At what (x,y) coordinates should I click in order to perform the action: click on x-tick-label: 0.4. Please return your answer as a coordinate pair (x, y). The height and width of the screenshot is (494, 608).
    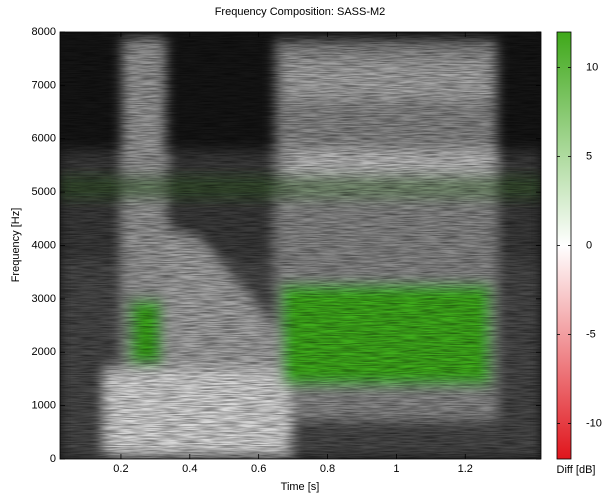
    Looking at the image, I should click on (189, 469).